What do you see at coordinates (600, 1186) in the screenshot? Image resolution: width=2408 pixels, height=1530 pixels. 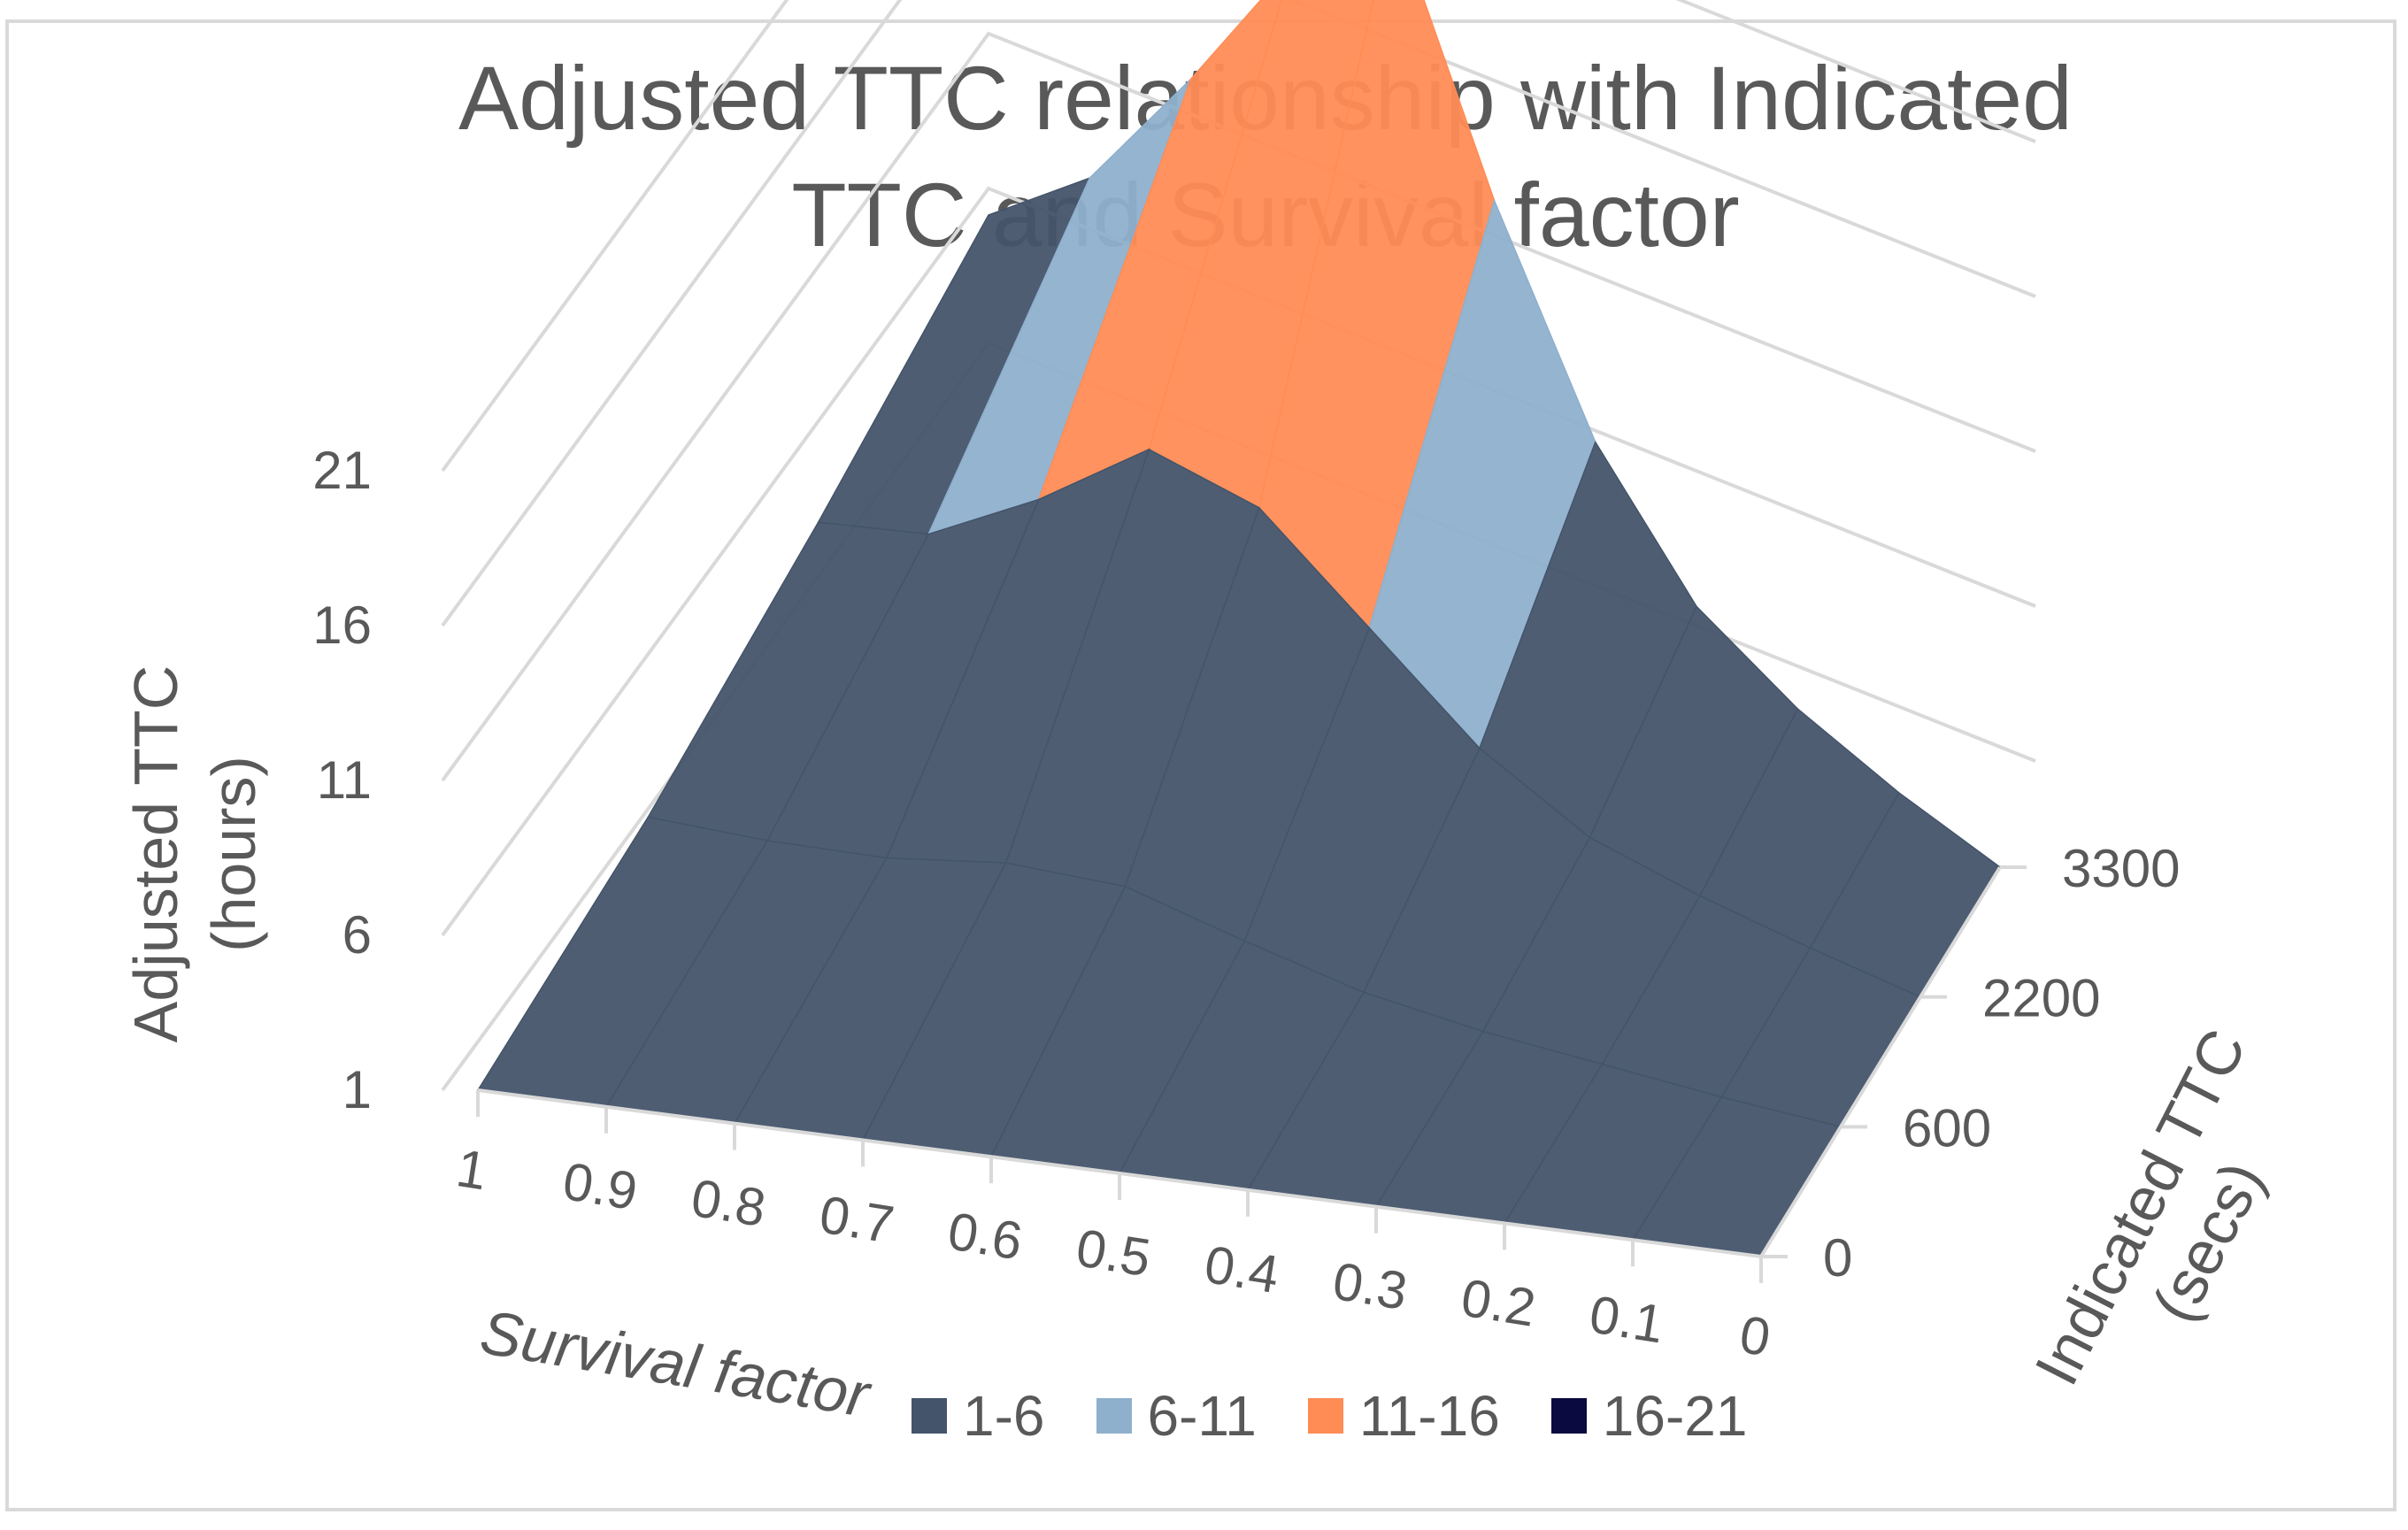 I see `x-tick-label: 0.9` at bounding box center [600, 1186].